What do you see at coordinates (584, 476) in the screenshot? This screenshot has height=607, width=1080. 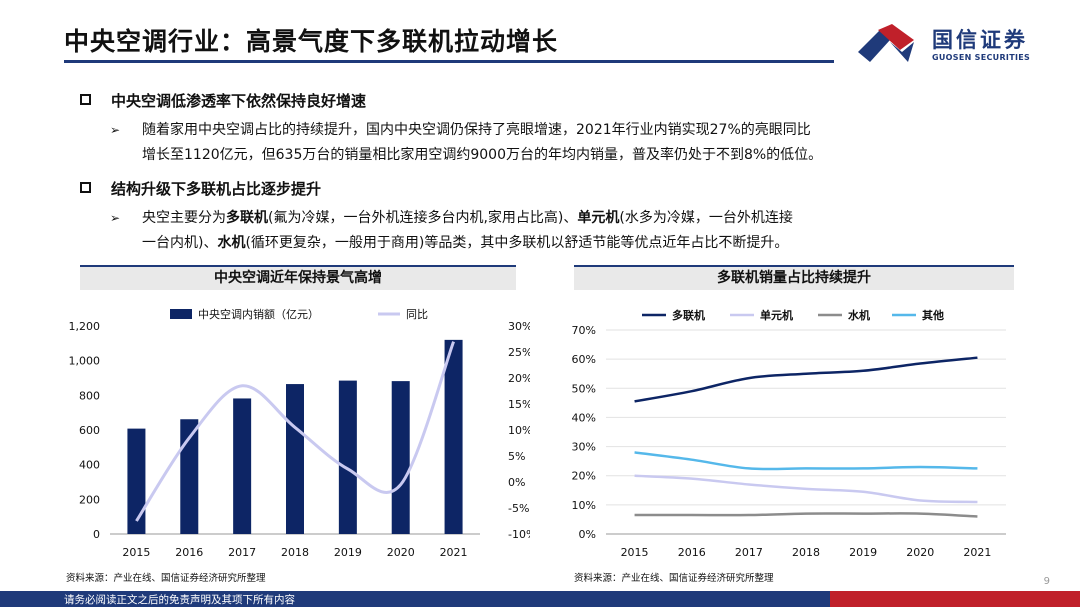 I see `y-tick-label: 20%` at bounding box center [584, 476].